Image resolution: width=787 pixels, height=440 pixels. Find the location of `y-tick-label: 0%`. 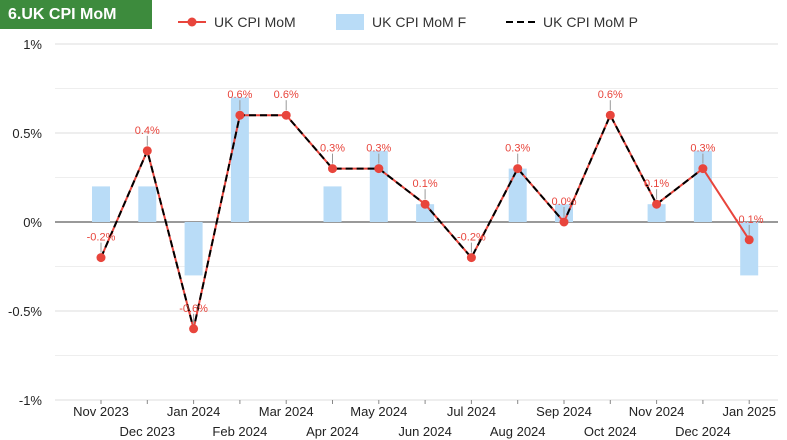

y-tick-label: 0% is located at coordinates (32, 222).